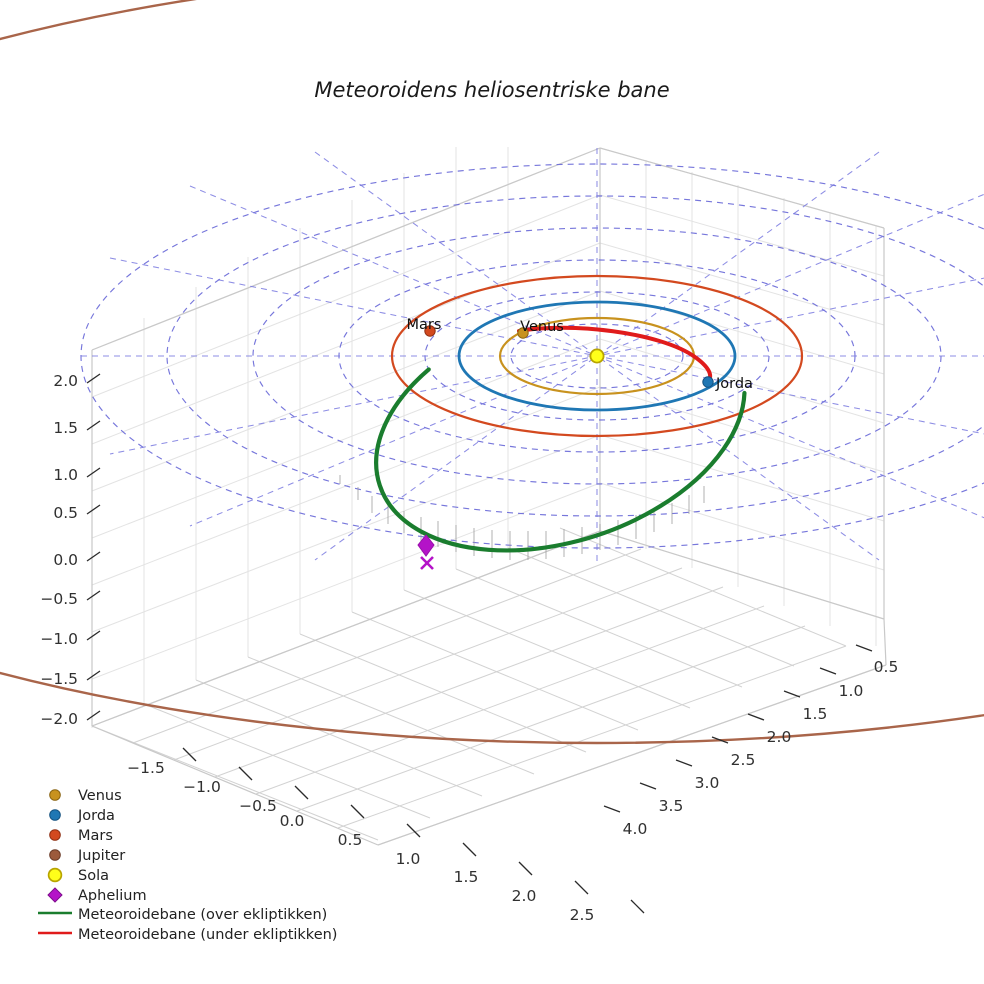  What do you see at coordinates (743, 760) in the screenshot?
I see `y-tick-label: 2.5` at bounding box center [743, 760].